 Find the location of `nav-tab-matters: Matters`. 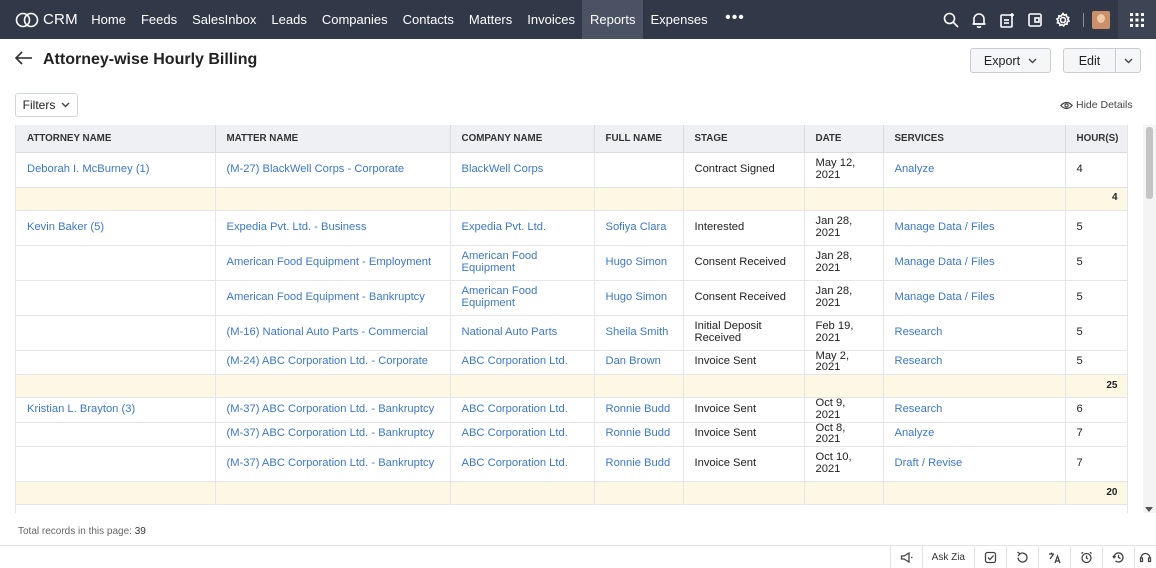

nav-tab-matters: Matters is located at coordinates (490, 19).